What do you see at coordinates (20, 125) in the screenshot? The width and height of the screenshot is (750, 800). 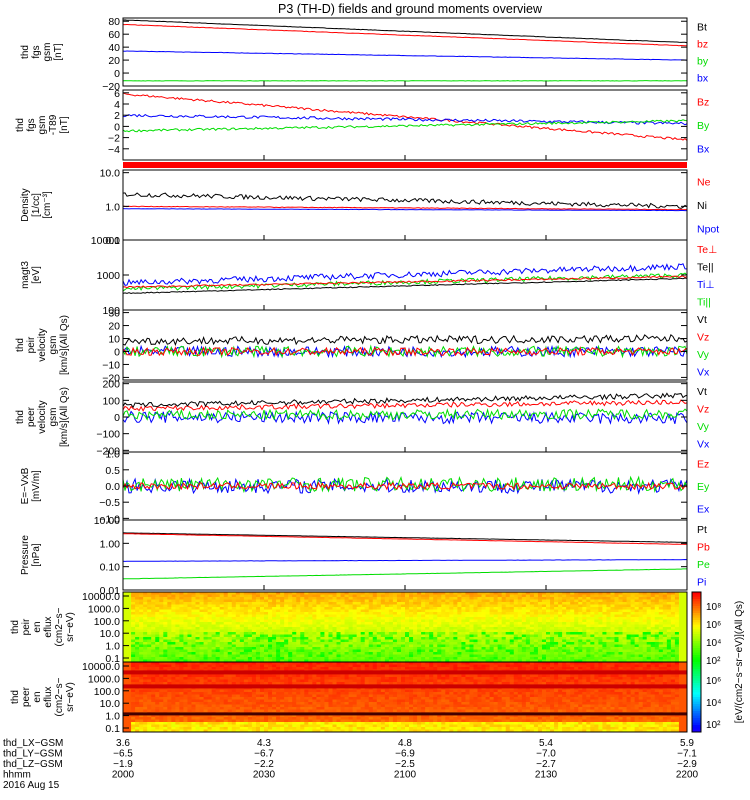 I see `y-axis-label-line: thd` at bounding box center [20, 125].